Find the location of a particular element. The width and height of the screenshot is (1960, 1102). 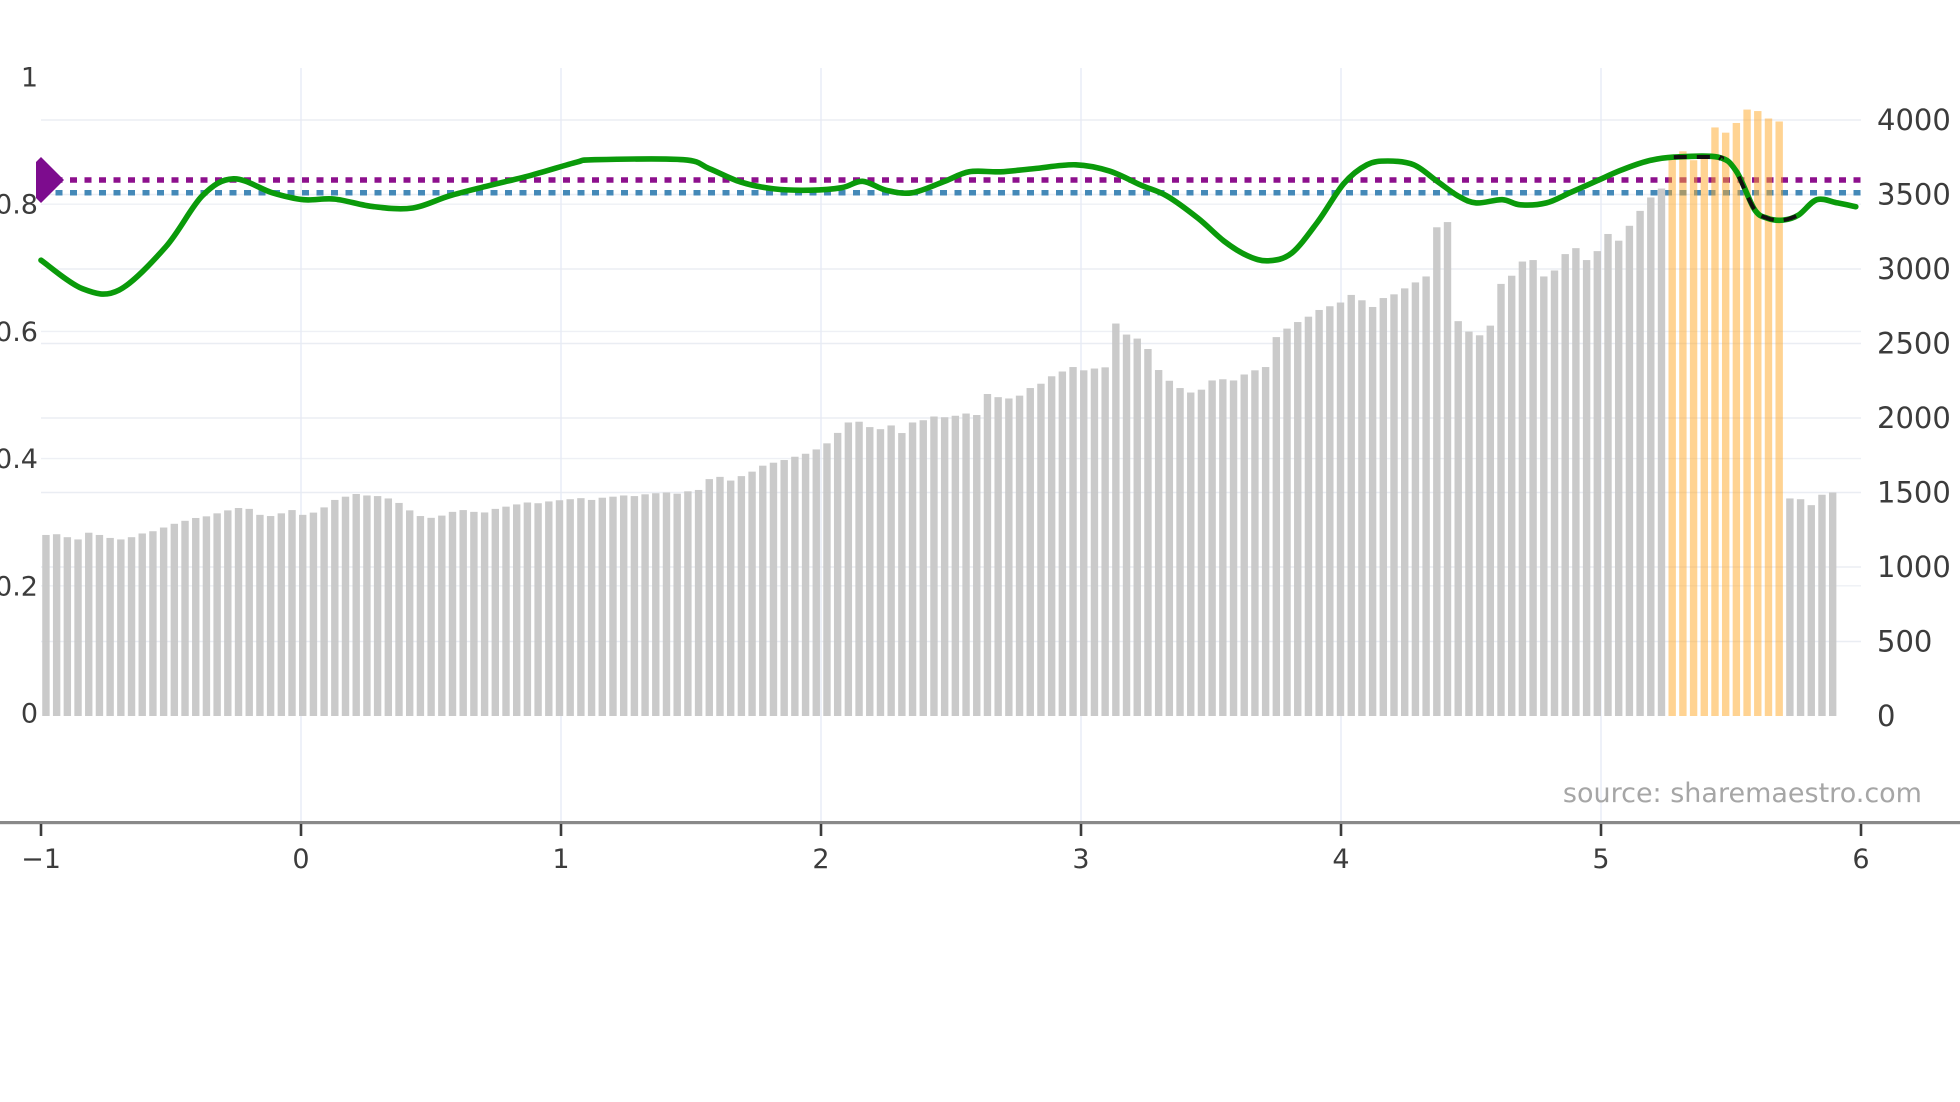

right-y-tick-label: 3500 is located at coordinates (1914, 195).